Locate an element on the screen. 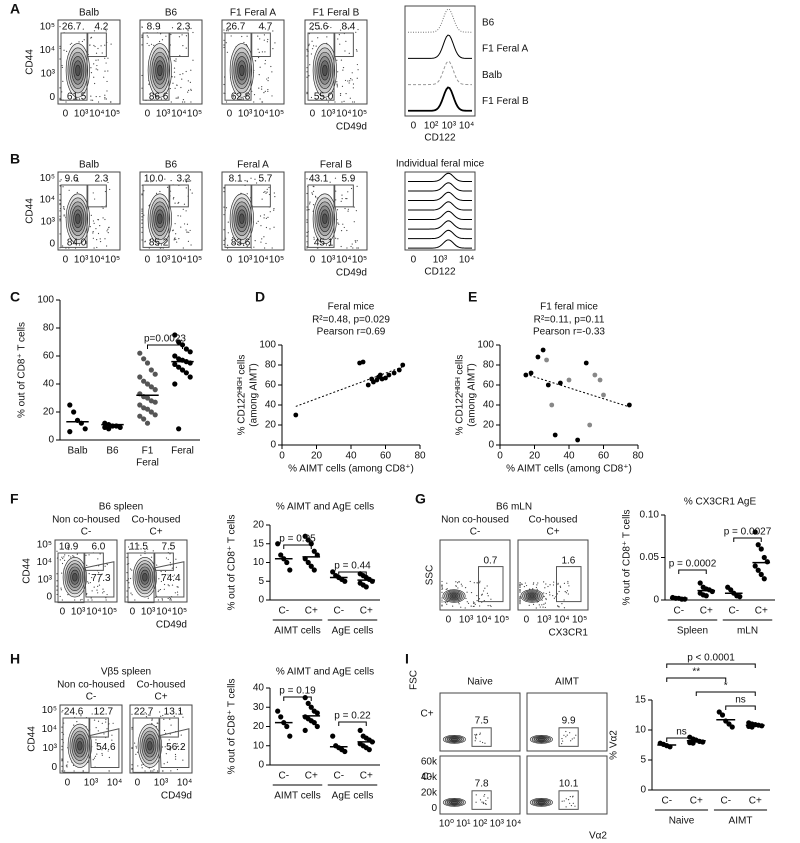  y-tick-label: 15 is located at coordinates (641, 700).